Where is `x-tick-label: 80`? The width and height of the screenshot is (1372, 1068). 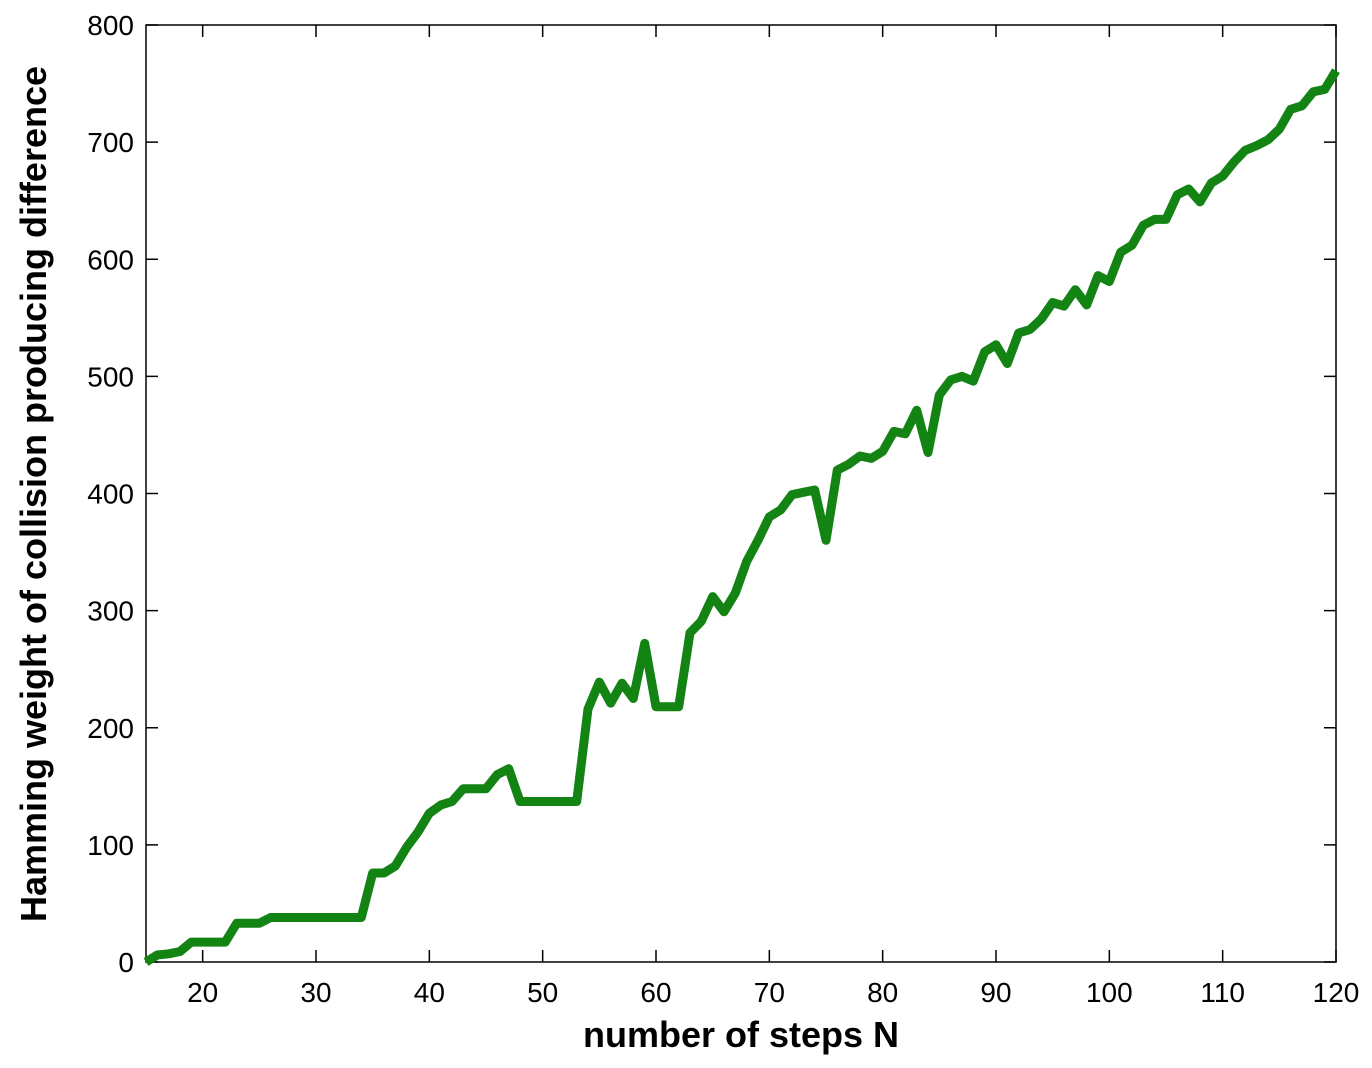
x-tick-label: 80 is located at coordinates (882, 992).